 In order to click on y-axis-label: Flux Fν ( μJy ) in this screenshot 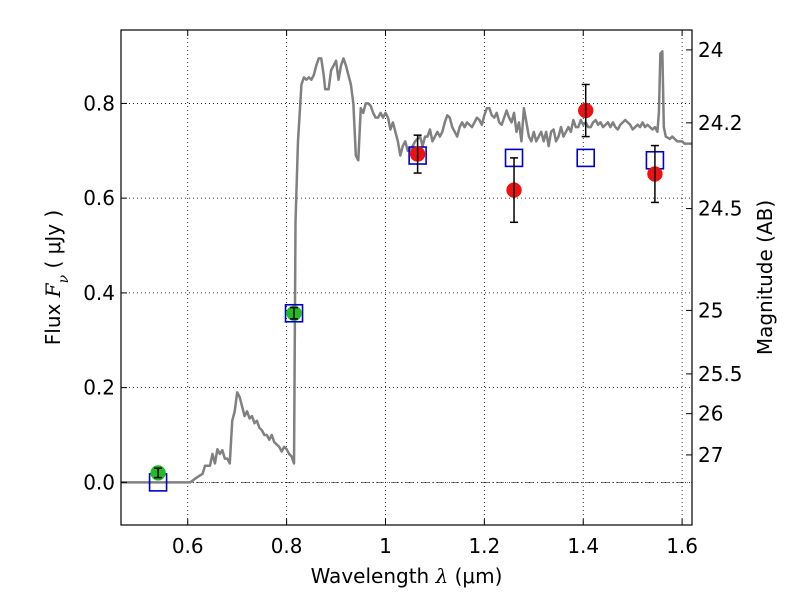, I will do `click(56, 277)`.